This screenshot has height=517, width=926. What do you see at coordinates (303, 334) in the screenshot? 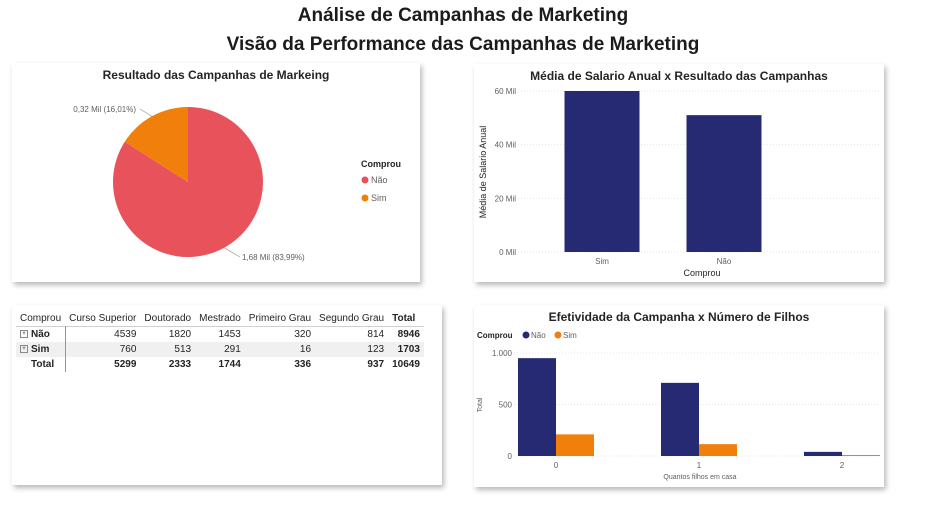
I see `table-cell: 320` at bounding box center [303, 334].